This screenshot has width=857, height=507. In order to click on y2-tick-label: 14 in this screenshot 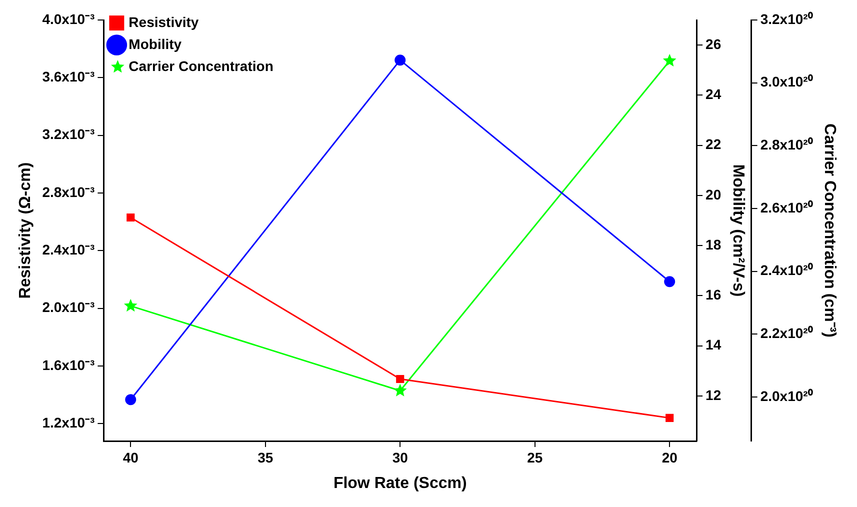, I will do `click(714, 344)`.